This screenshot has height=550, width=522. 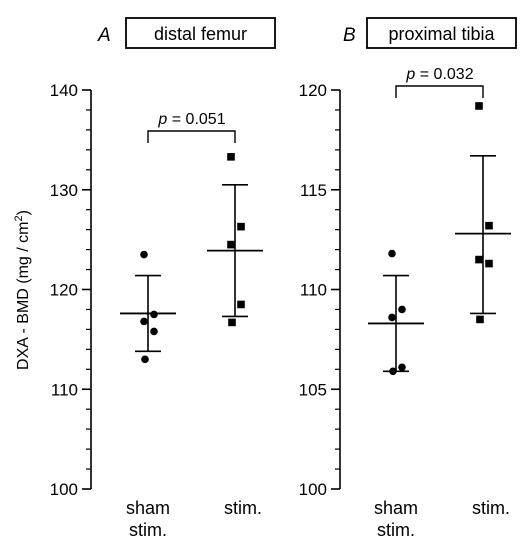 I want to click on panel-title: distal femur, so click(x=200, y=34).